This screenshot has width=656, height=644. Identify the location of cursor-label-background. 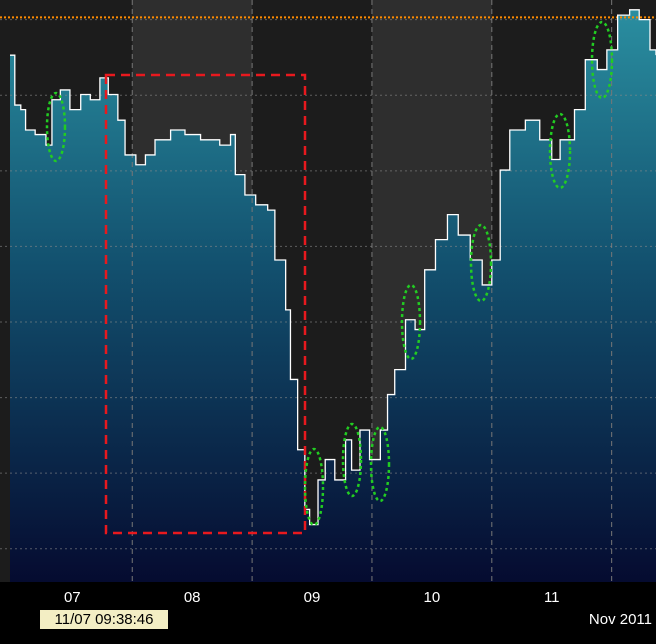
(104, 619).